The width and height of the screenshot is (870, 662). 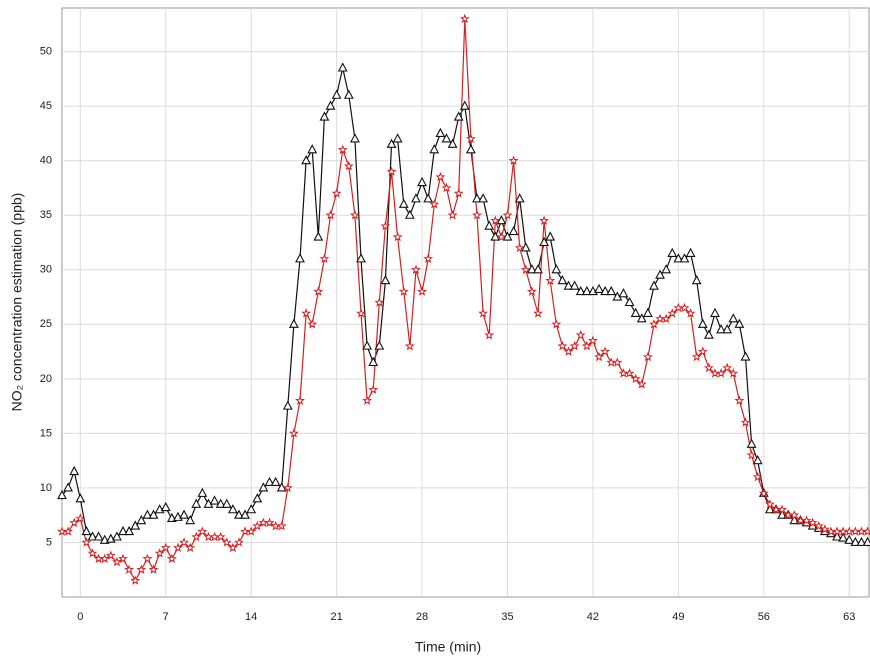 What do you see at coordinates (251, 617) in the screenshot?
I see `x-tick-label: 14` at bounding box center [251, 617].